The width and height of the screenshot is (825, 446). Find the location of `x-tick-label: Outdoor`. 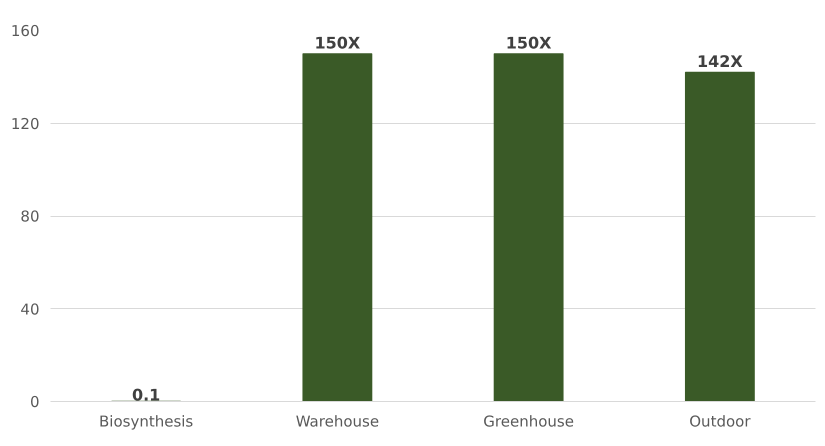

x-tick-label: Outdoor is located at coordinates (720, 421).